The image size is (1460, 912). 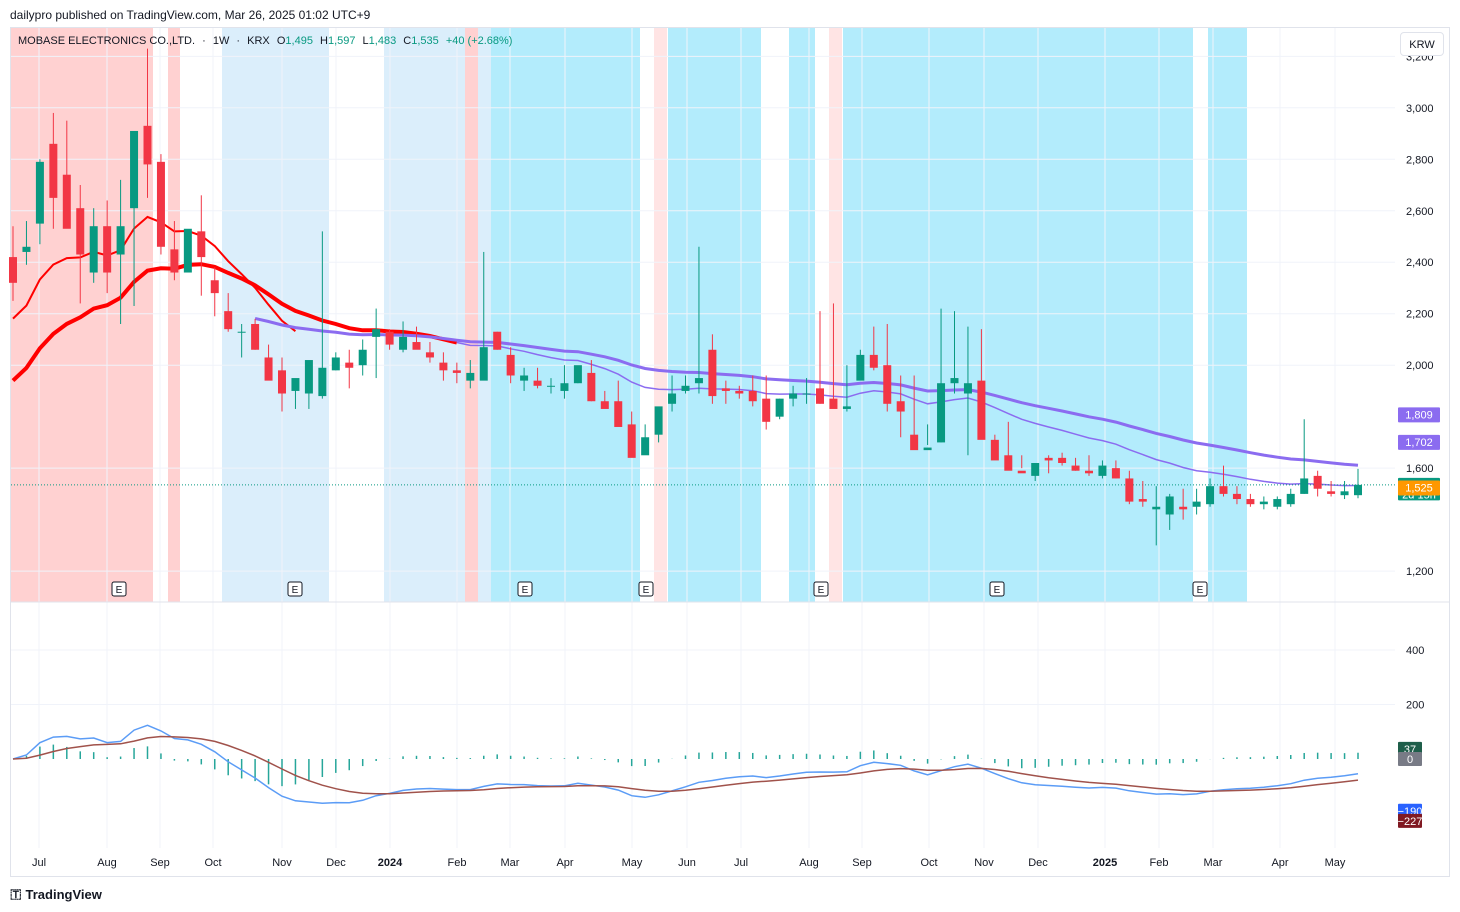 I want to click on price-label-box, so click(x=1419, y=488).